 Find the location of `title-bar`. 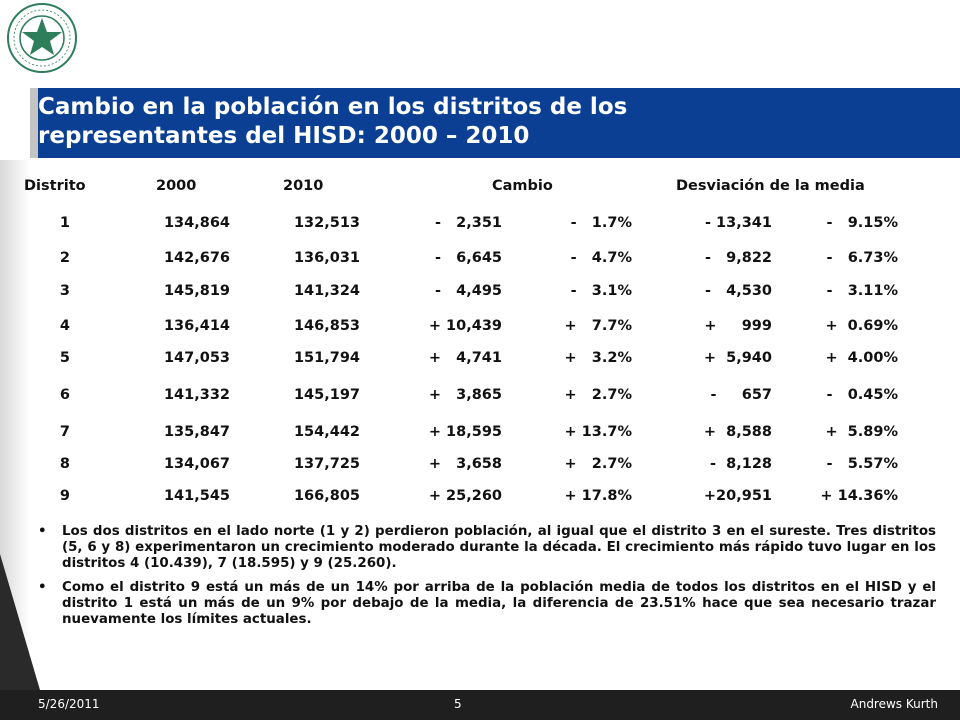

title-bar is located at coordinates (495, 123).